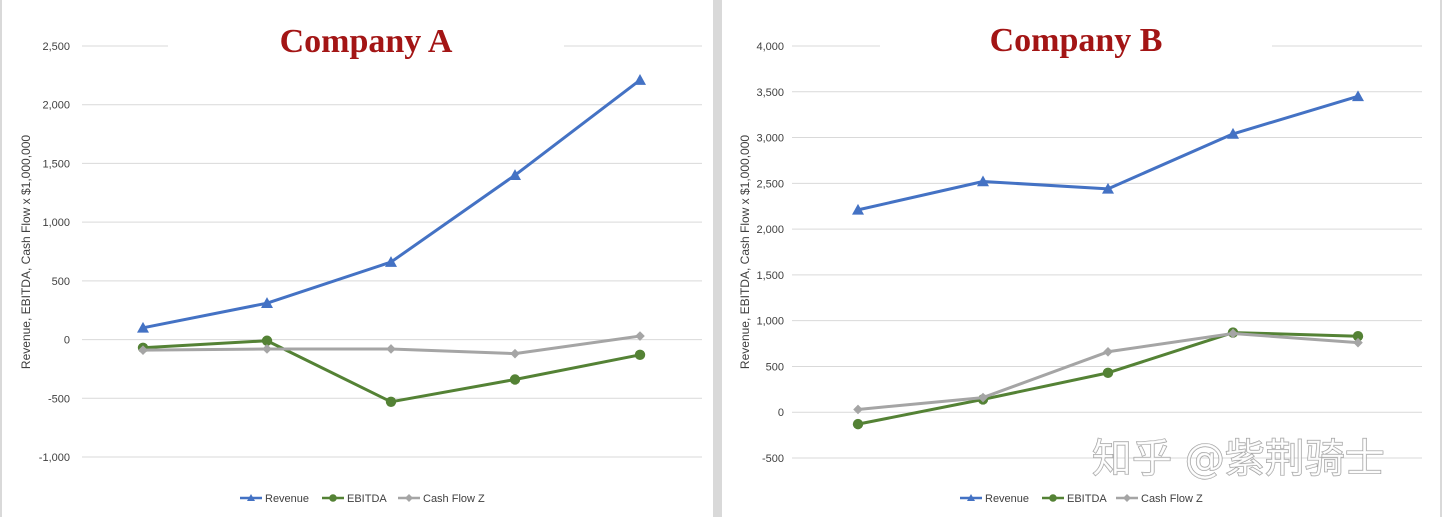  What do you see at coordinates (54, 458) in the screenshot?
I see `y-tick-label: -1,000` at bounding box center [54, 458].